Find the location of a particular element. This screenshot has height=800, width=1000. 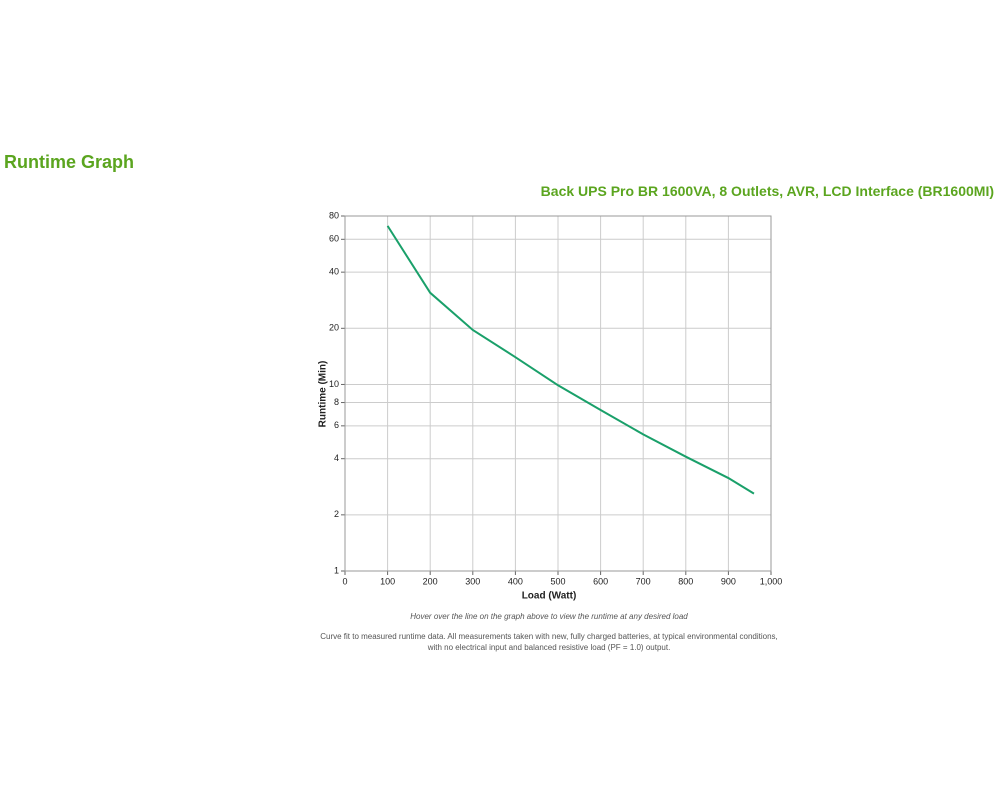

y-tick-label: 8 is located at coordinates (336, 402).